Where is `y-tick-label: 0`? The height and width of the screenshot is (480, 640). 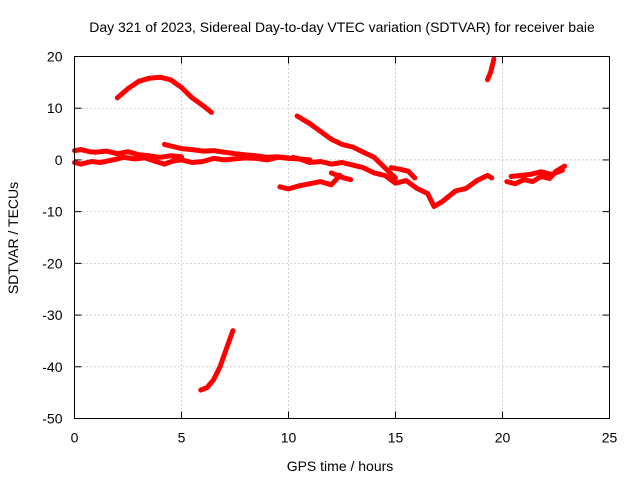
y-tick-label: 0 is located at coordinates (59, 160).